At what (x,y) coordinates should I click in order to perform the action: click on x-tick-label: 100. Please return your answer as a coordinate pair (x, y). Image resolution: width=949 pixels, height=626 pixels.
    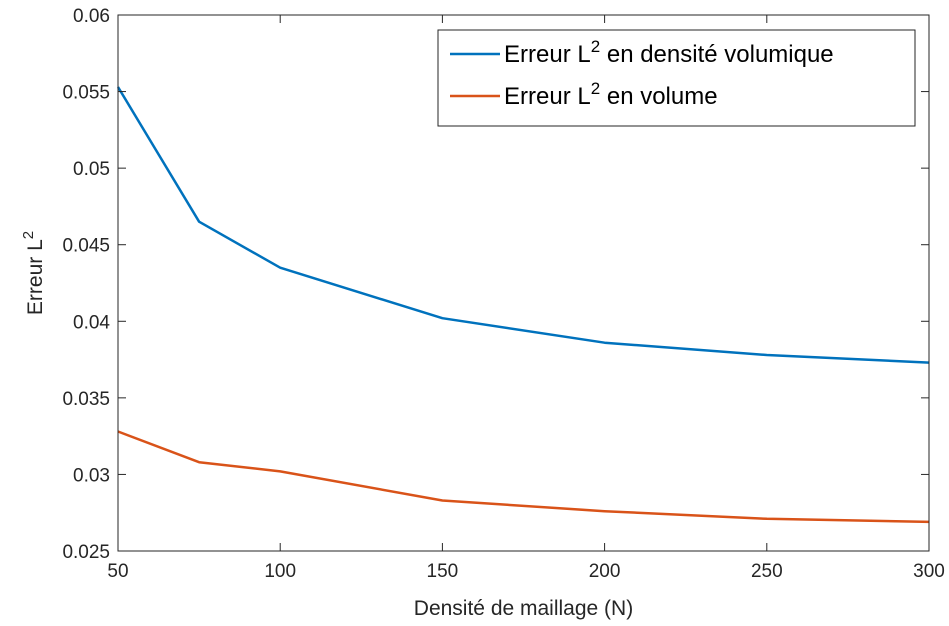
    Looking at the image, I should click on (280, 571).